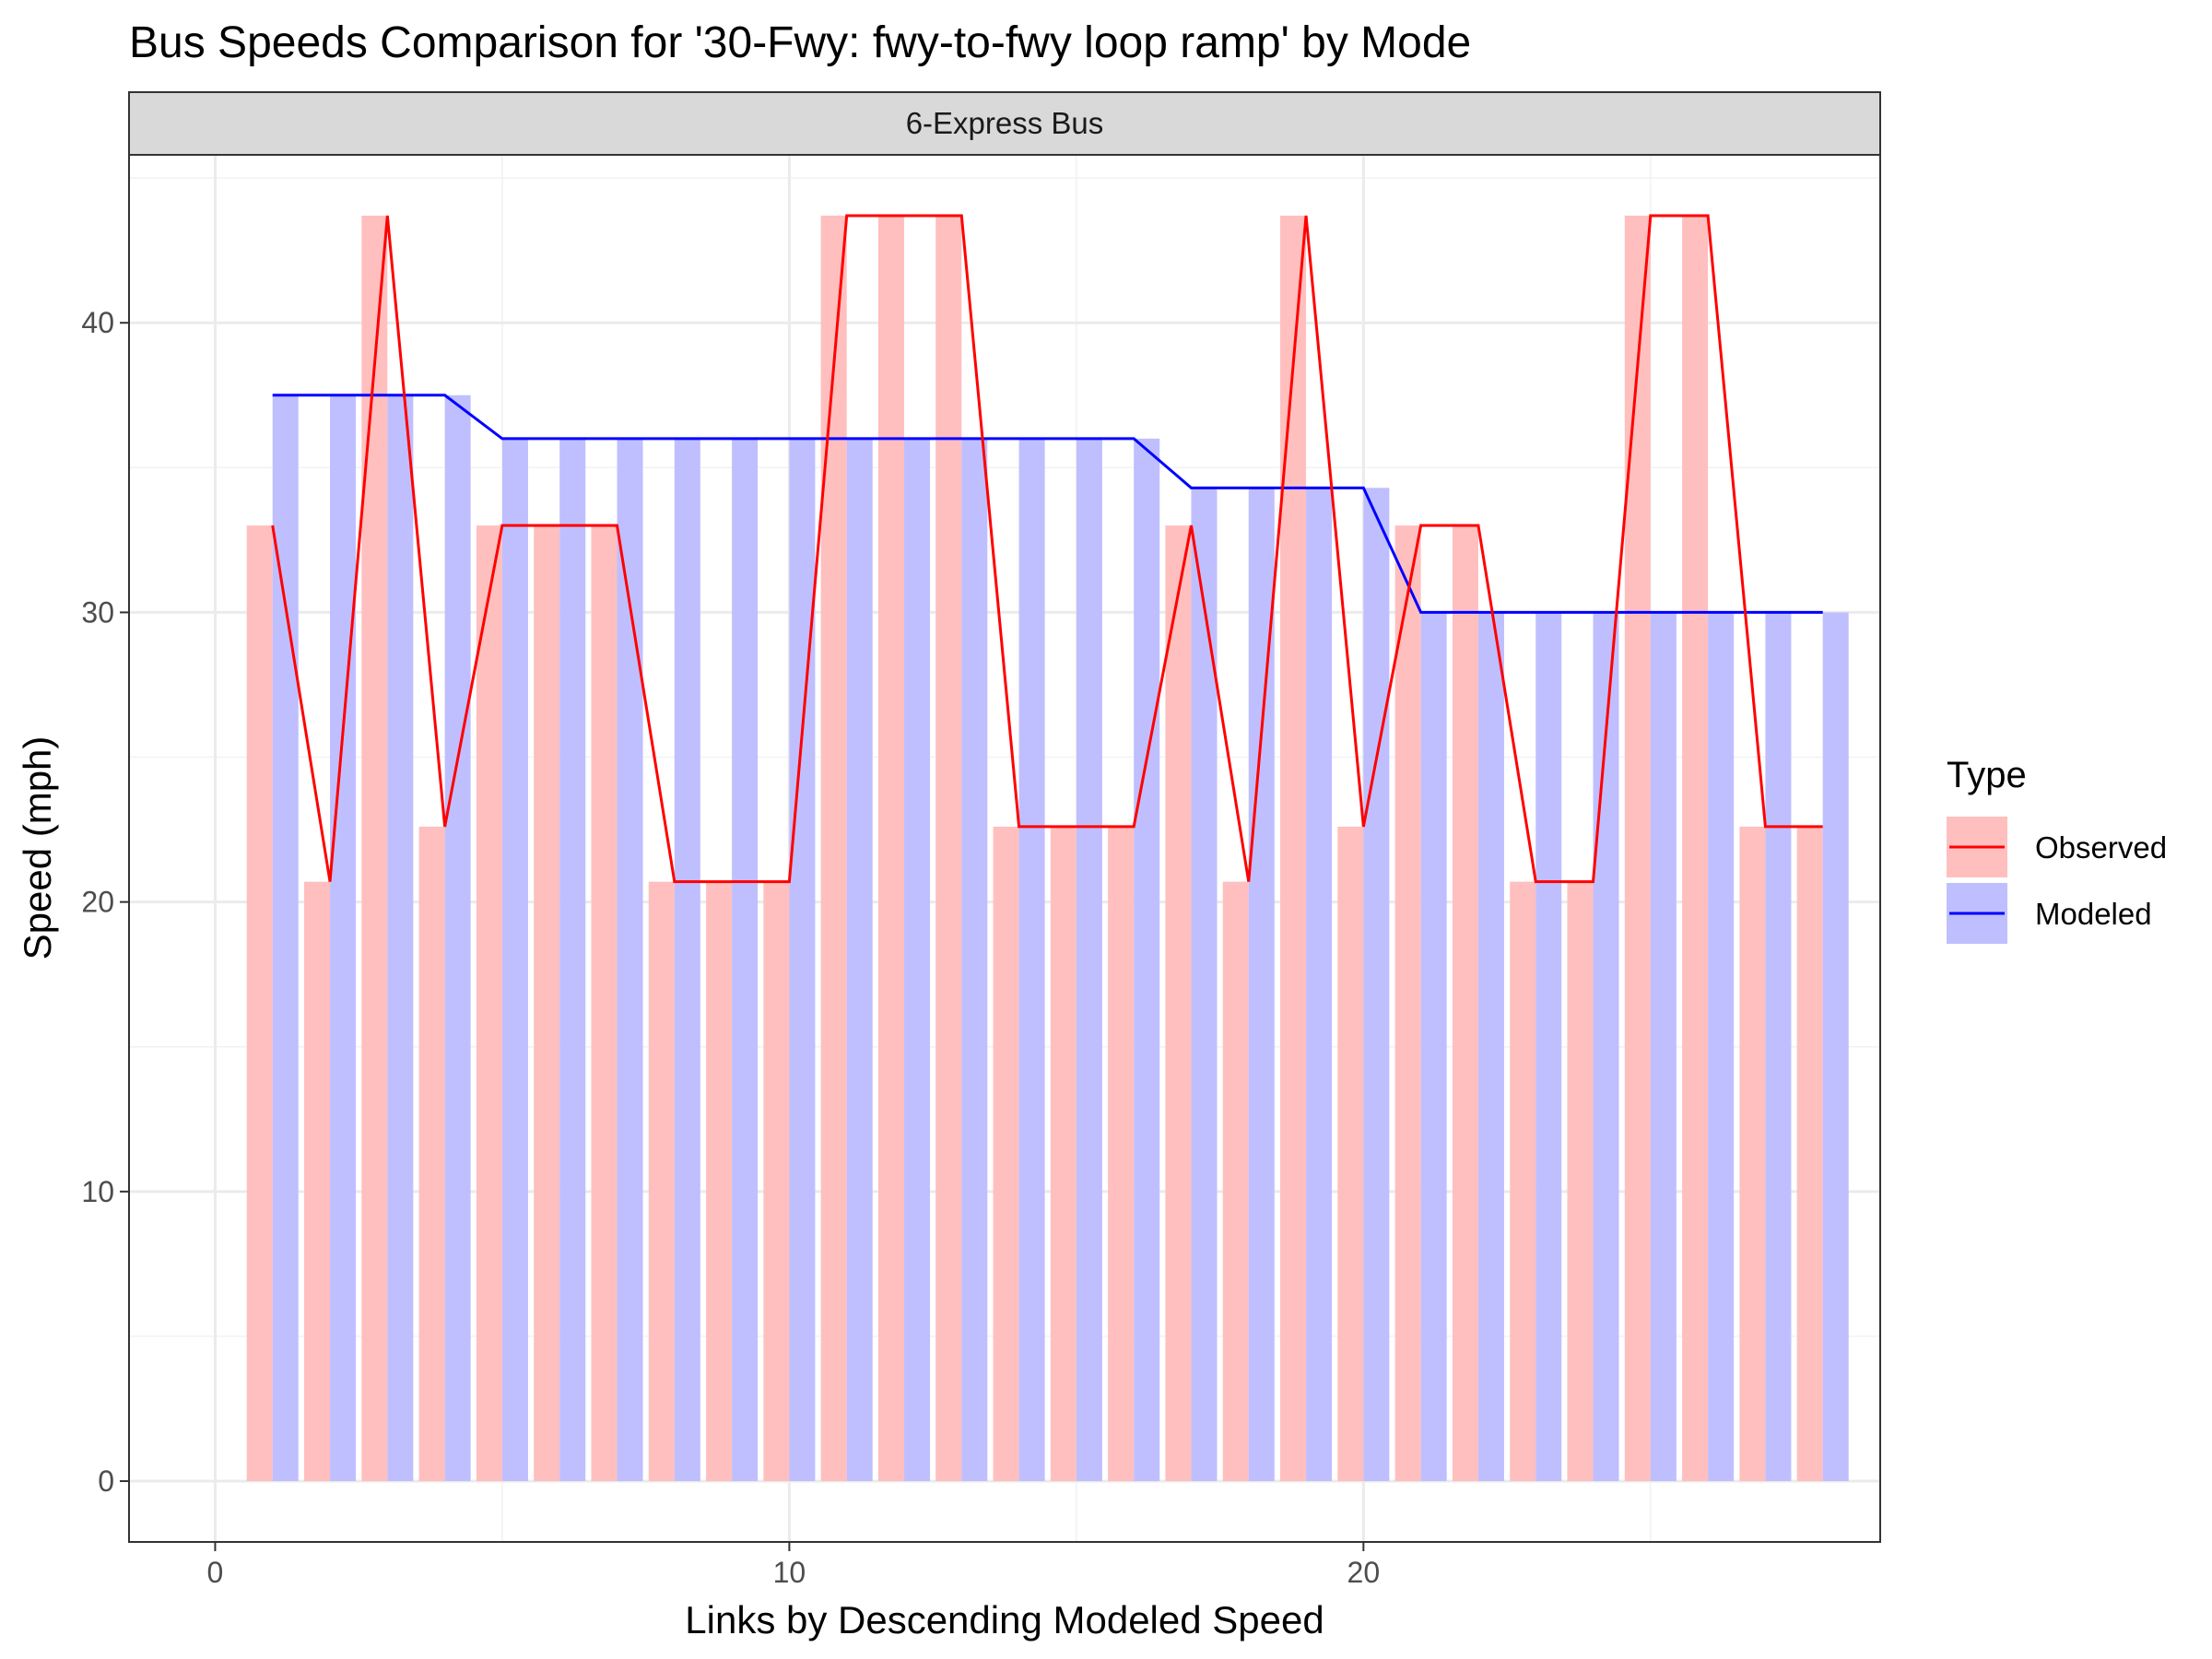 The height and width of the screenshot is (1659, 2212). I want to click on y-tick-label: 20, so click(97, 902).